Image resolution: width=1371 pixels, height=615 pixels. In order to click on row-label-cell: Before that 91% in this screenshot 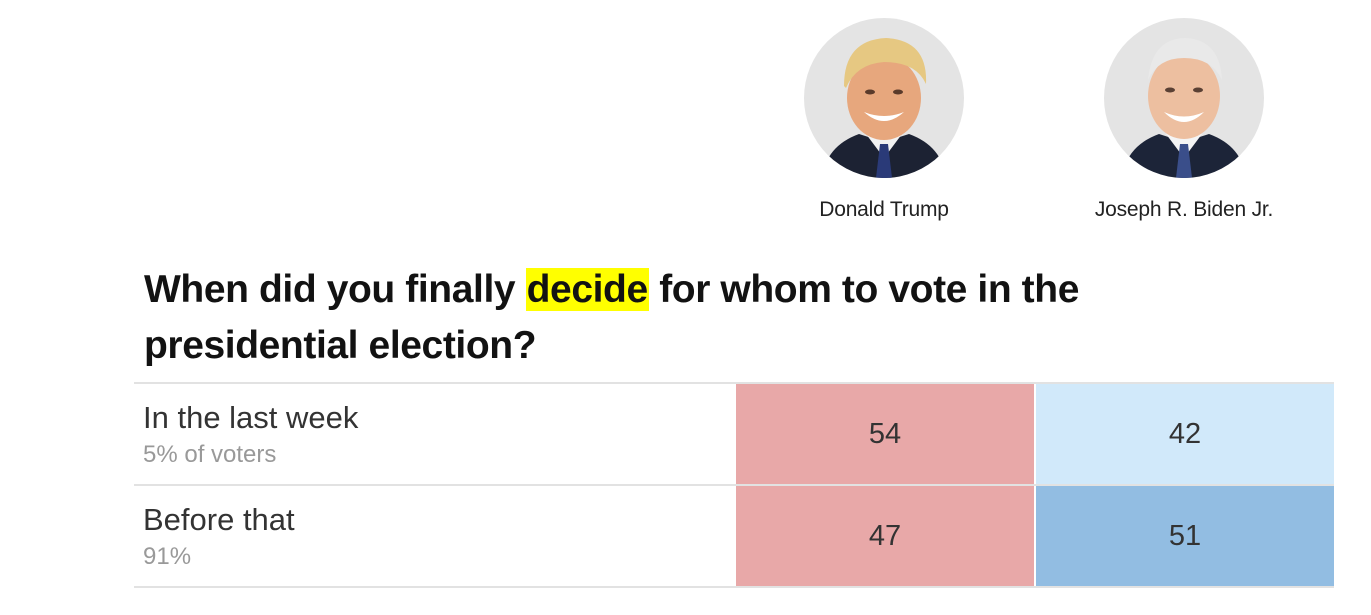, I will do `click(434, 536)`.